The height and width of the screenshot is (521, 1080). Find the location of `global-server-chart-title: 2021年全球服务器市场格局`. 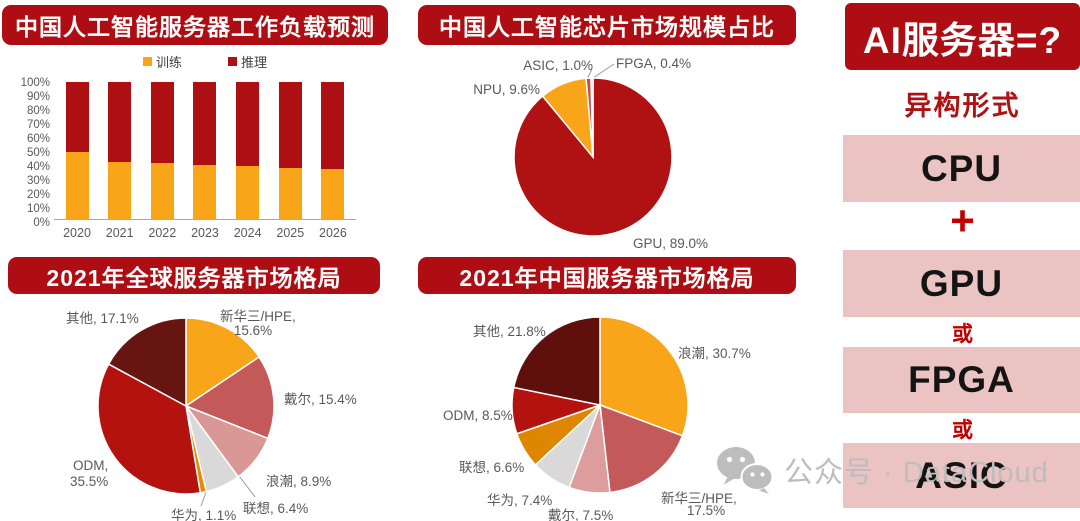

global-server-chart-title: 2021年全球服务器市场格局 is located at coordinates (194, 275).